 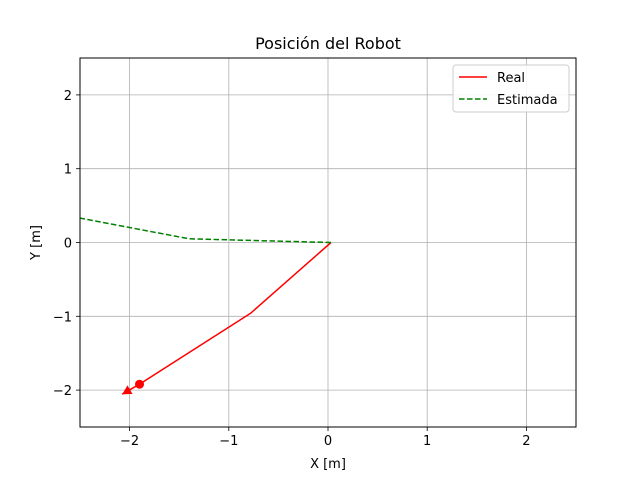 What do you see at coordinates (511, 88) in the screenshot?
I see `legend: Real Estimada` at bounding box center [511, 88].